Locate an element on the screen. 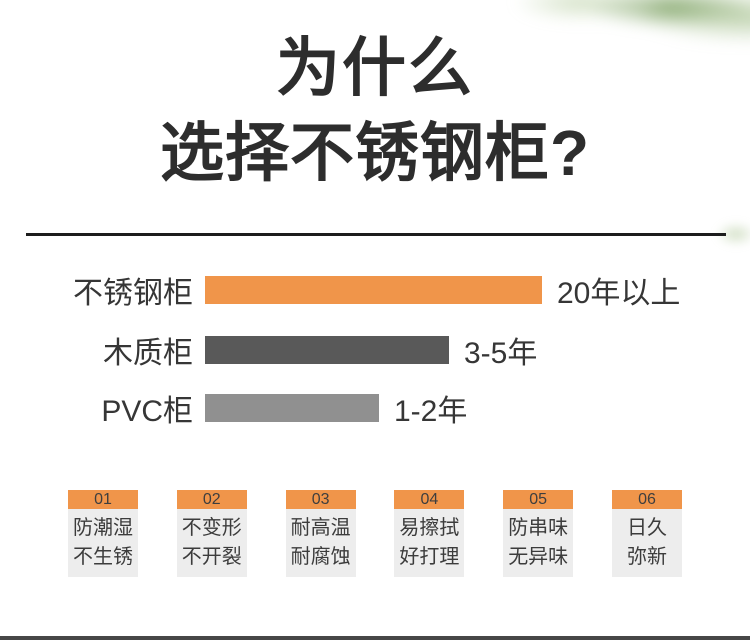  chart-bar-stainless-steel is located at coordinates (373, 290).